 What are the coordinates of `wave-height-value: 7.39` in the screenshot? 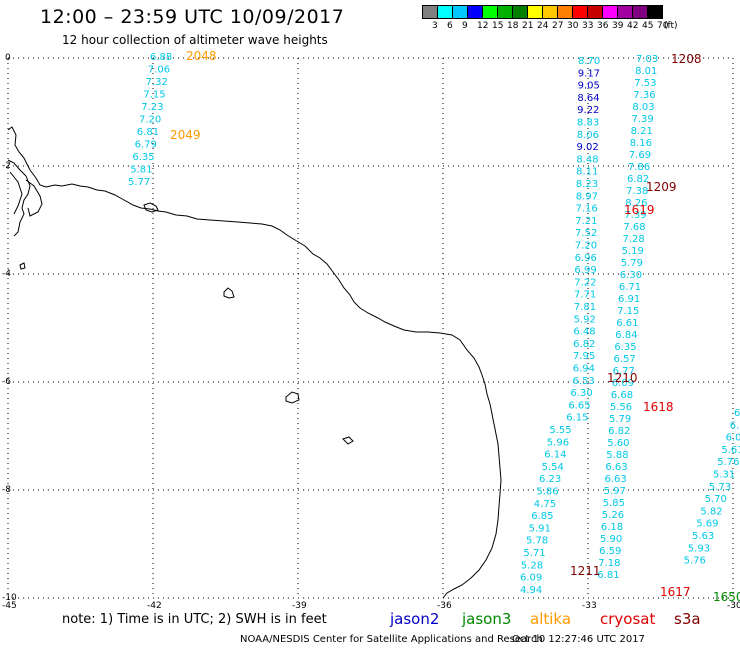 It's located at (635, 215).